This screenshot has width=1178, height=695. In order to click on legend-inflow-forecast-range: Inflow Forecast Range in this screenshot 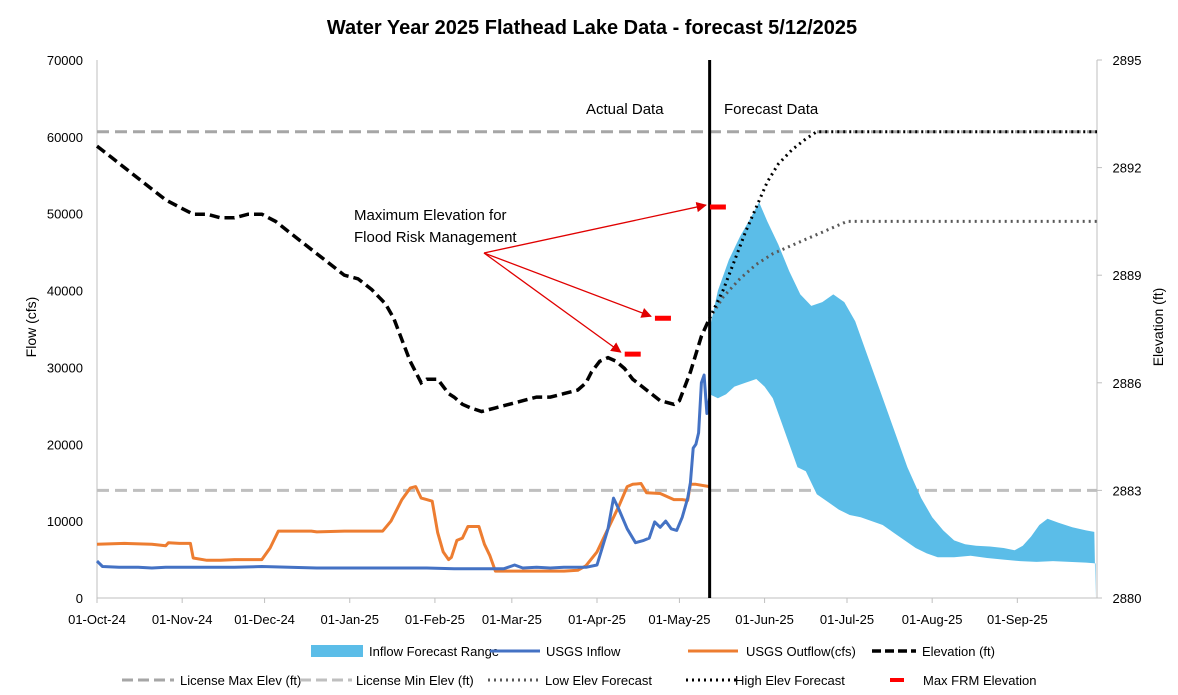, I will do `click(405, 651)`.